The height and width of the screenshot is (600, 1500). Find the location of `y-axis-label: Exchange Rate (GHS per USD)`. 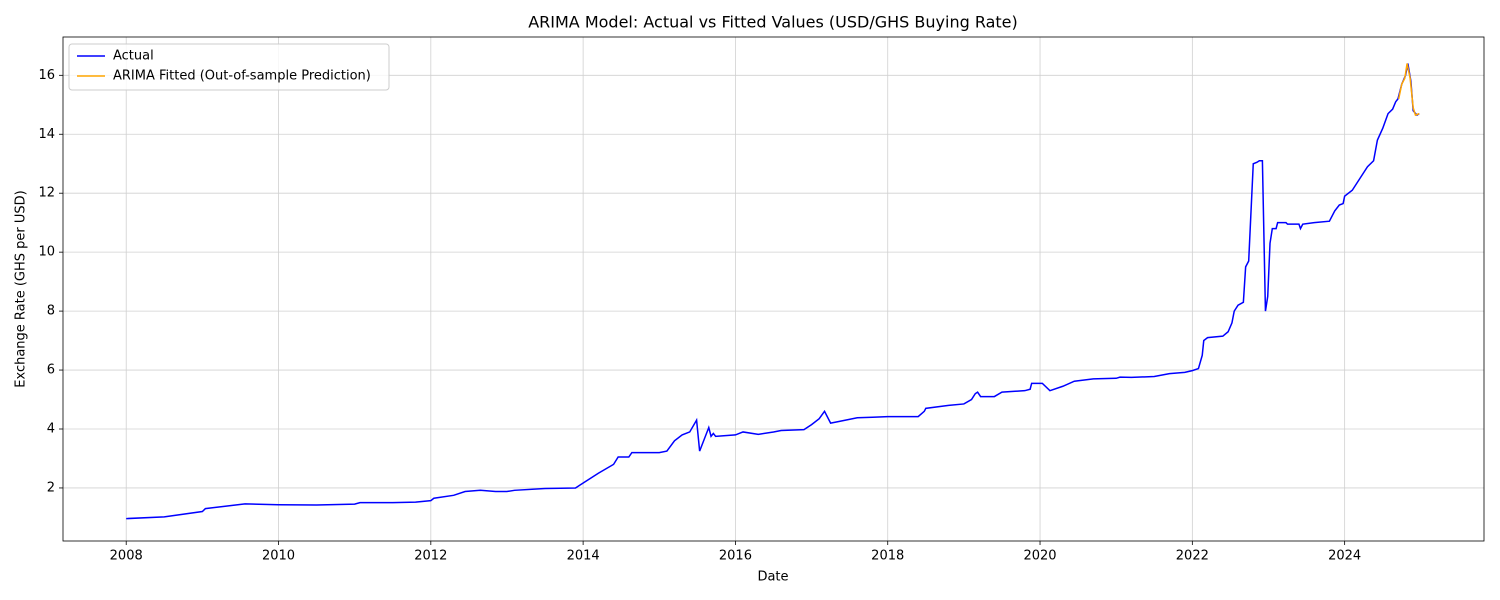

y-axis-label: Exchange Rate (GHS per USD) is located at coordinates (21, 288).